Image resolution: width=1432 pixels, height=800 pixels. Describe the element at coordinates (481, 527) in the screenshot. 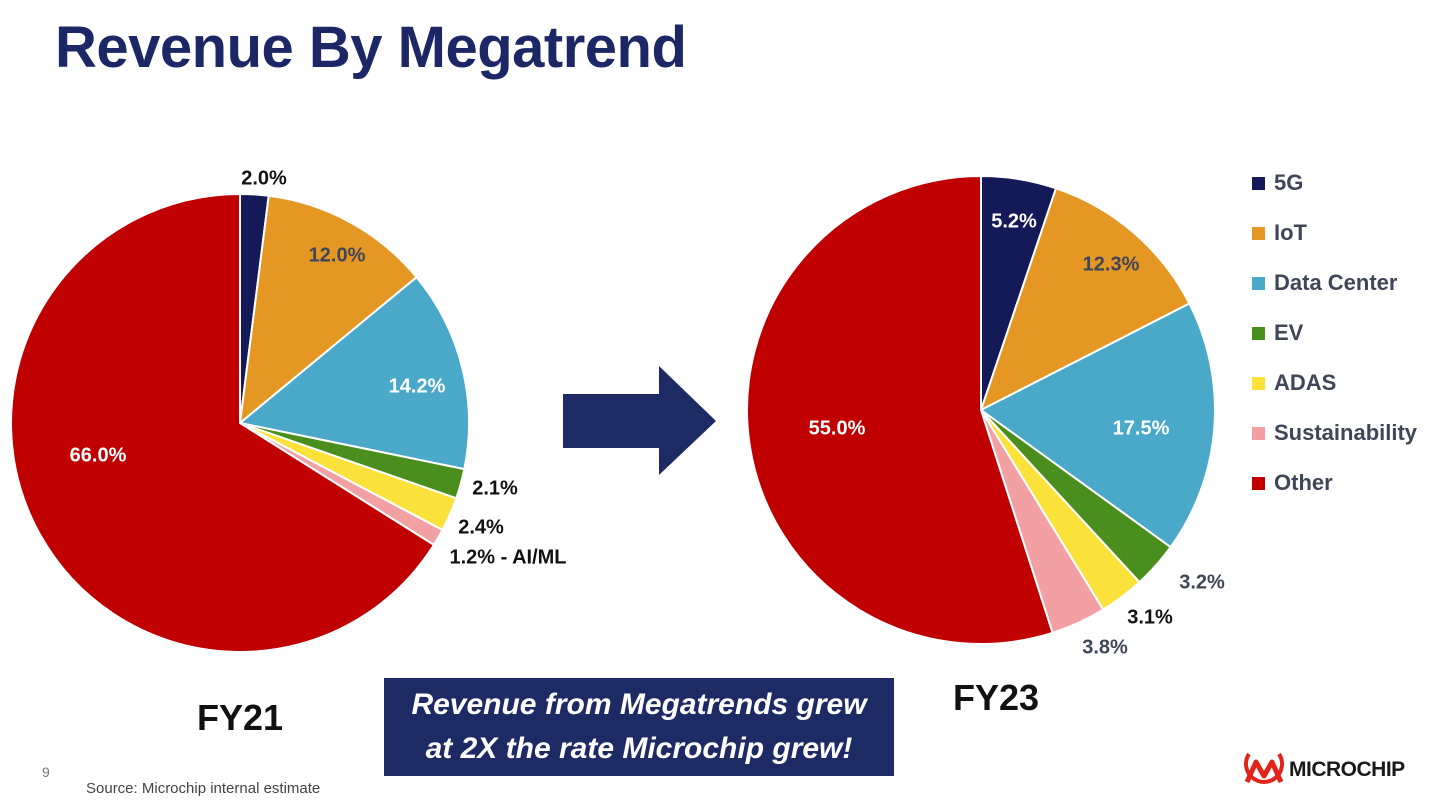

I see `slice-data-label: 2.4%` at that location.